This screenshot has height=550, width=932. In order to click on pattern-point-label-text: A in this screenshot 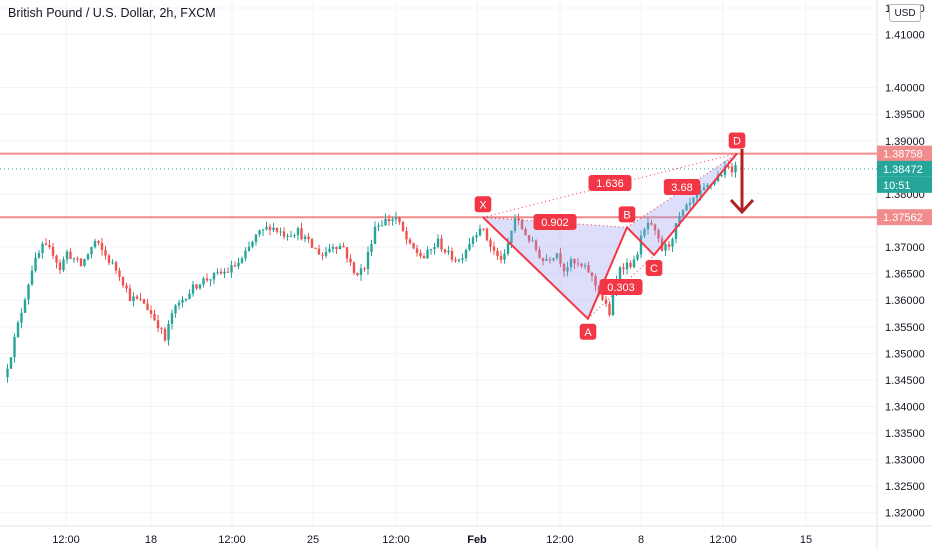, I will do `click(588, 333)`.